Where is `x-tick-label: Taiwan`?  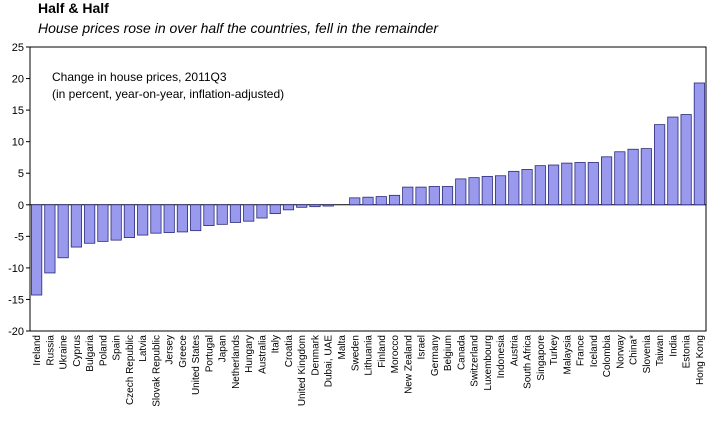 x-tick-label: Taiwan is located at coordinates (660, 350).